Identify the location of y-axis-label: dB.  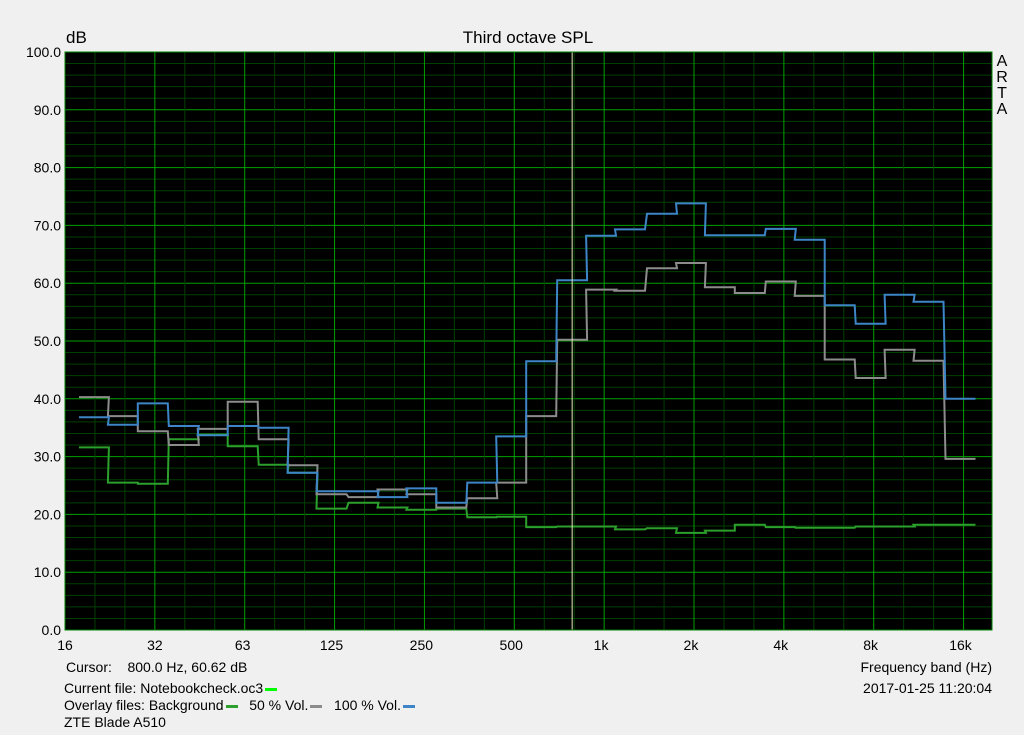
(76, 37).